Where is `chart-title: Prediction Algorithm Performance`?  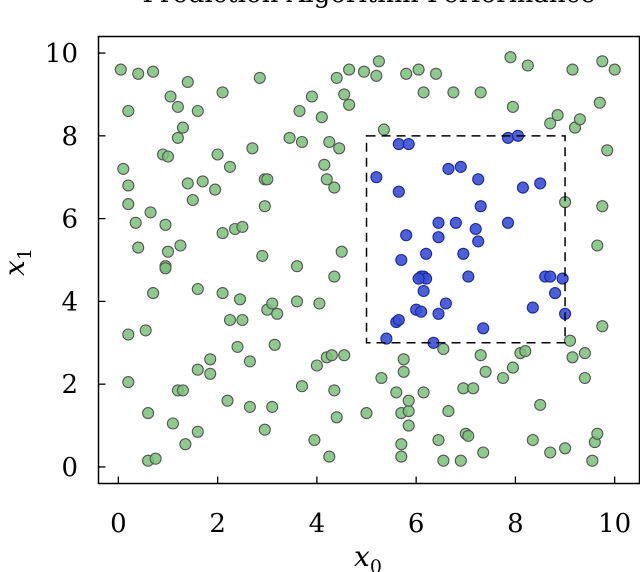
chart-title: Prediction Algorithm Performance is located at coordinates (368, 4).